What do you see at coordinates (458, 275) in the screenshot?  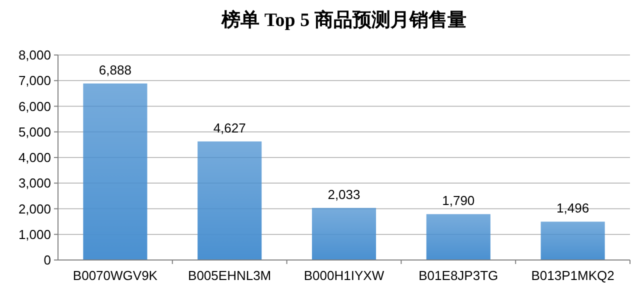 I see `x-tick-label: B01E8JP3TG` at bounding box center [458, 275].